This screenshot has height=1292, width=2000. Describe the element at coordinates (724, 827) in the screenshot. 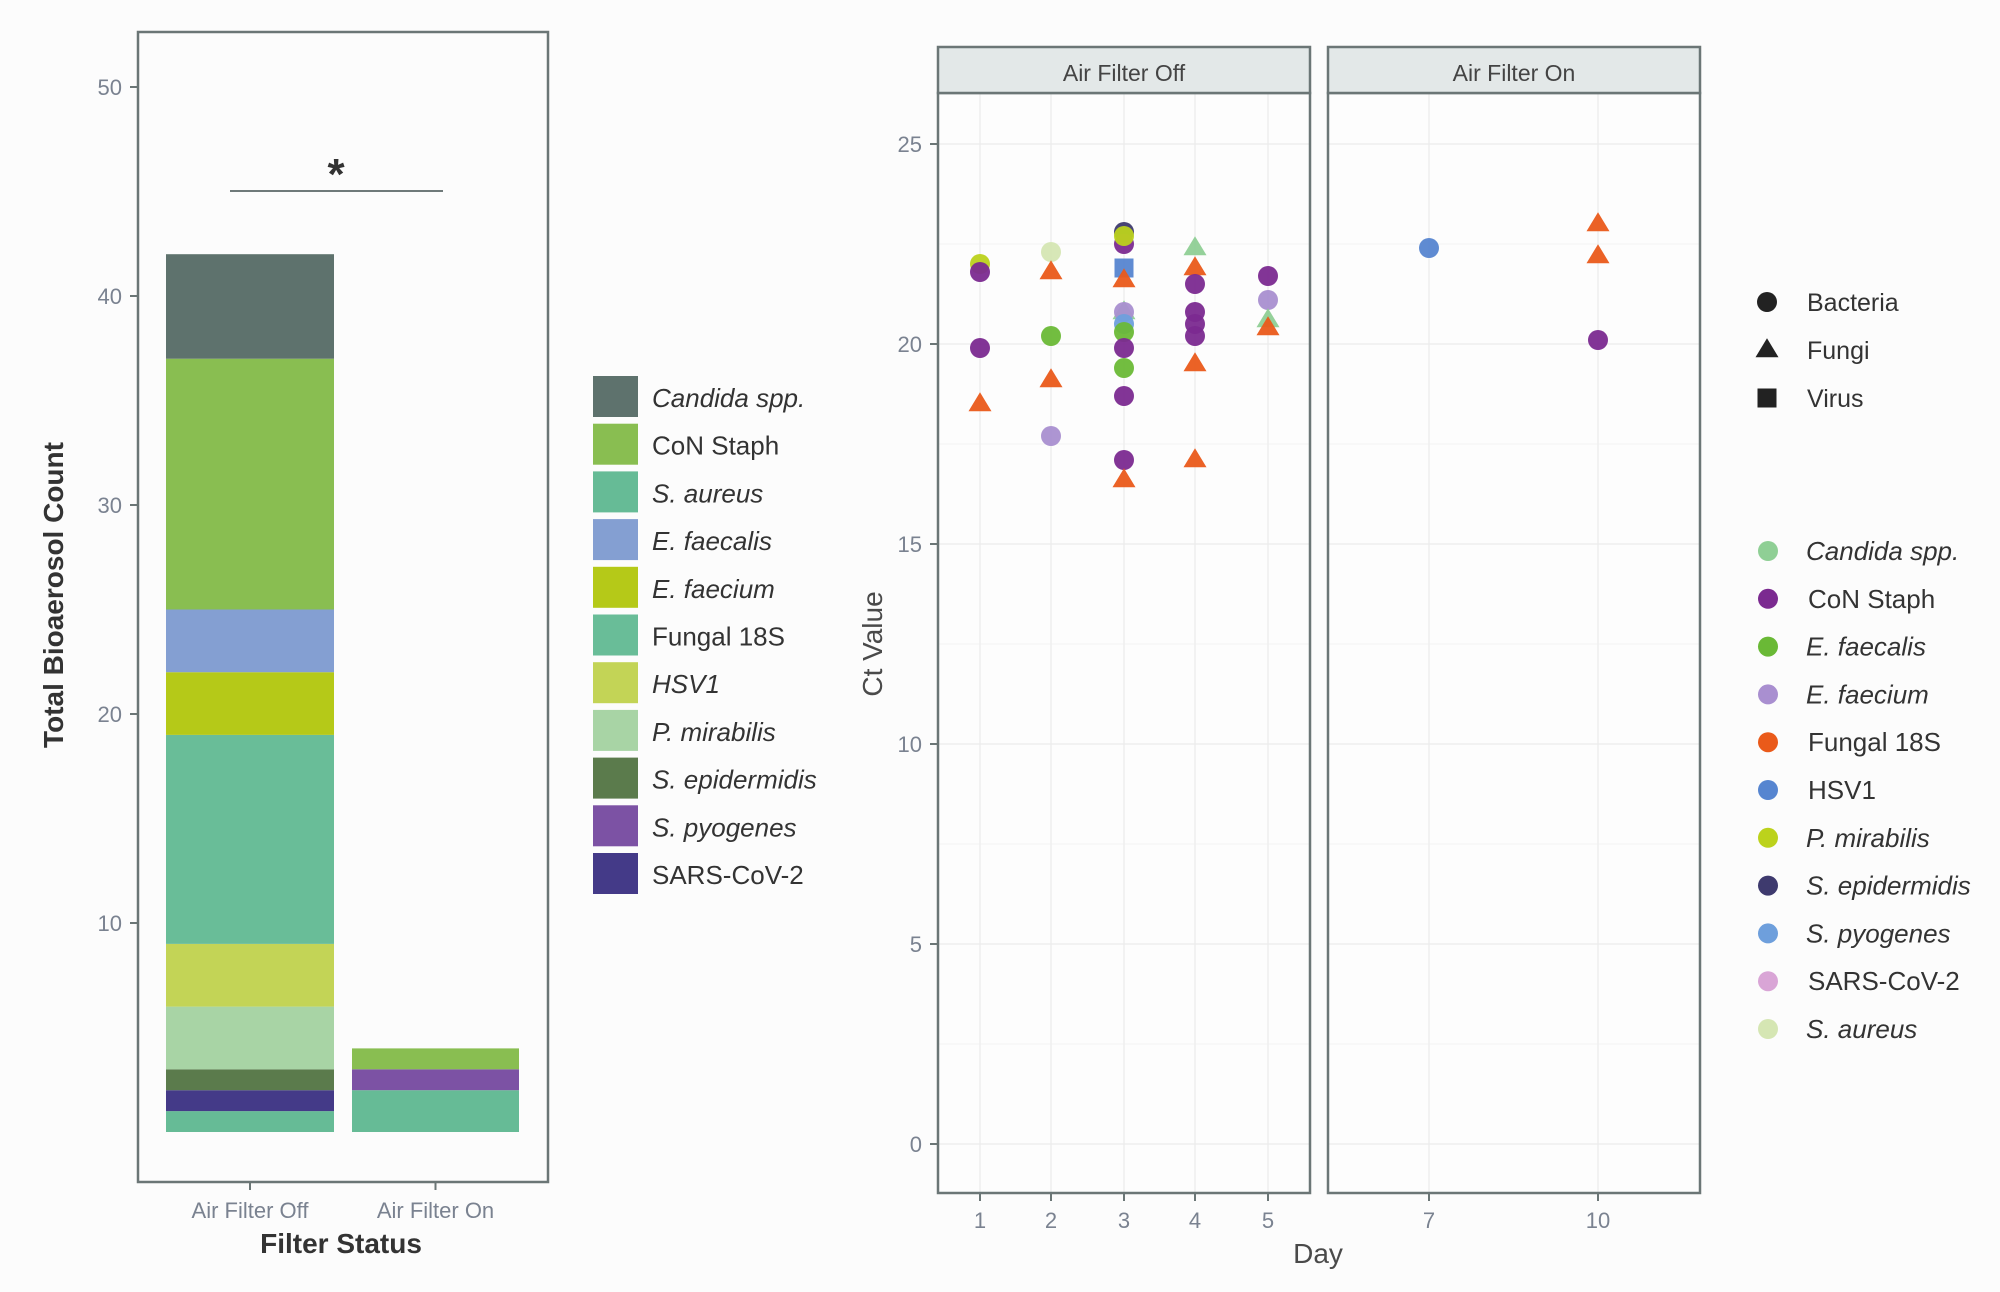

I see `bar-legend-label: S. pyogenes` at that location.